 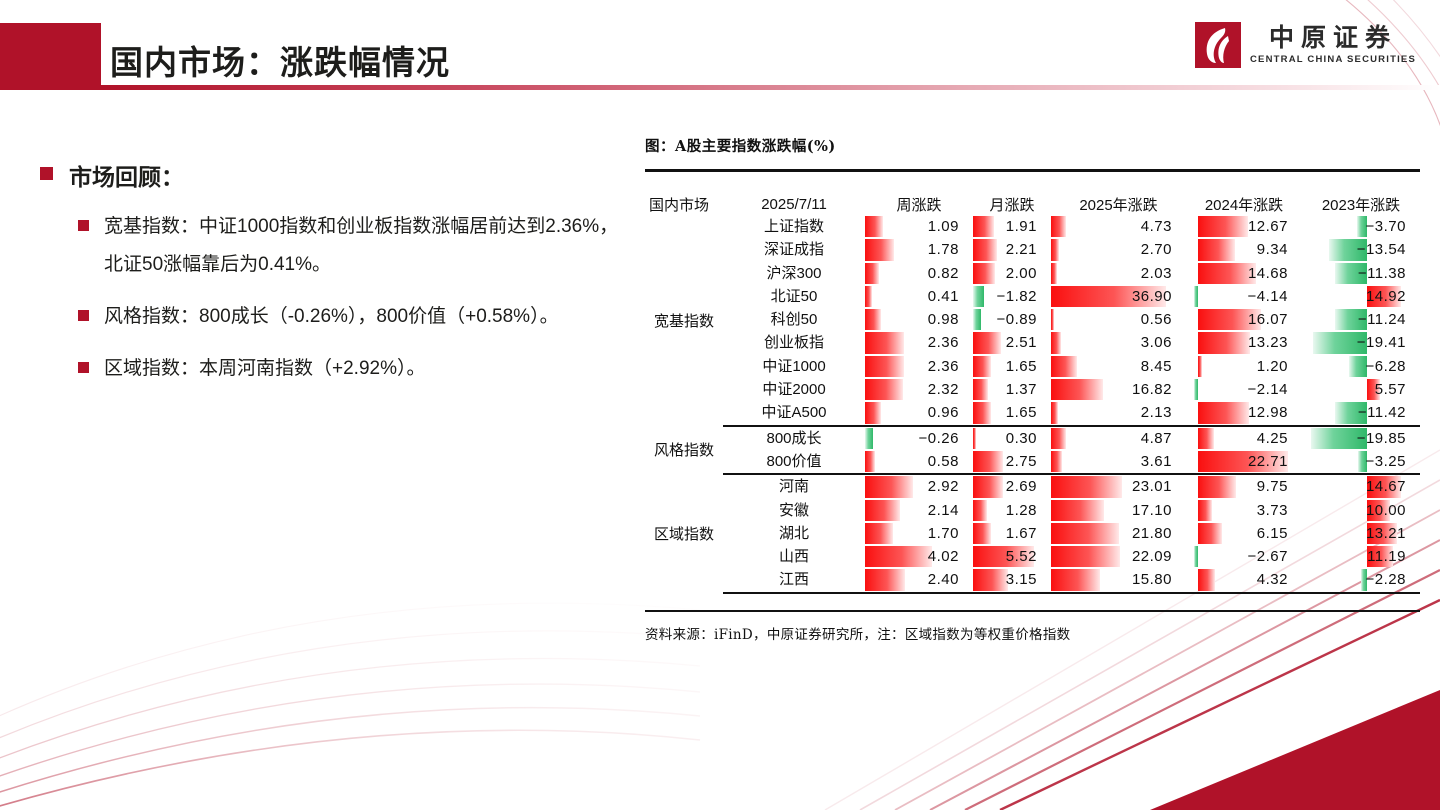 What do you see at coordinates (1381, 250) in the screenshot?
I see `cell-value: −13.54` at bounding box center [1381, 250].